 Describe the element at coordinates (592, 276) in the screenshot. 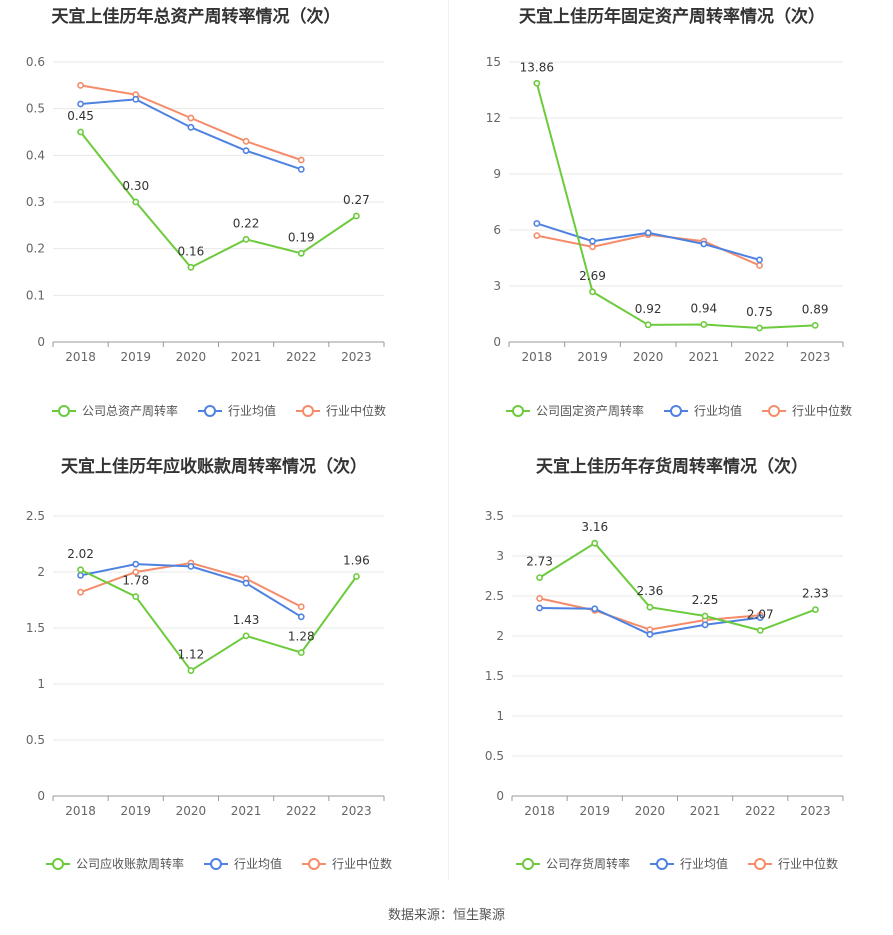

I see `data-label: 2.69` at that location.